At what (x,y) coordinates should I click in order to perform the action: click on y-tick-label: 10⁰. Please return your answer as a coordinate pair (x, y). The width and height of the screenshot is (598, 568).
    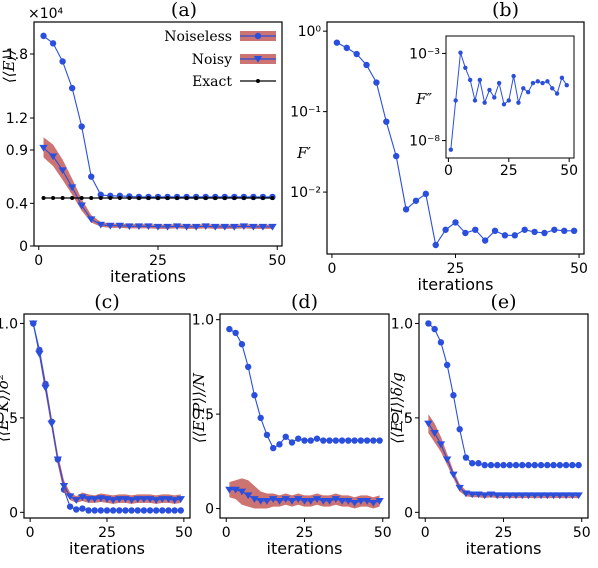
    Looking at the image, I should click on (310, 32).